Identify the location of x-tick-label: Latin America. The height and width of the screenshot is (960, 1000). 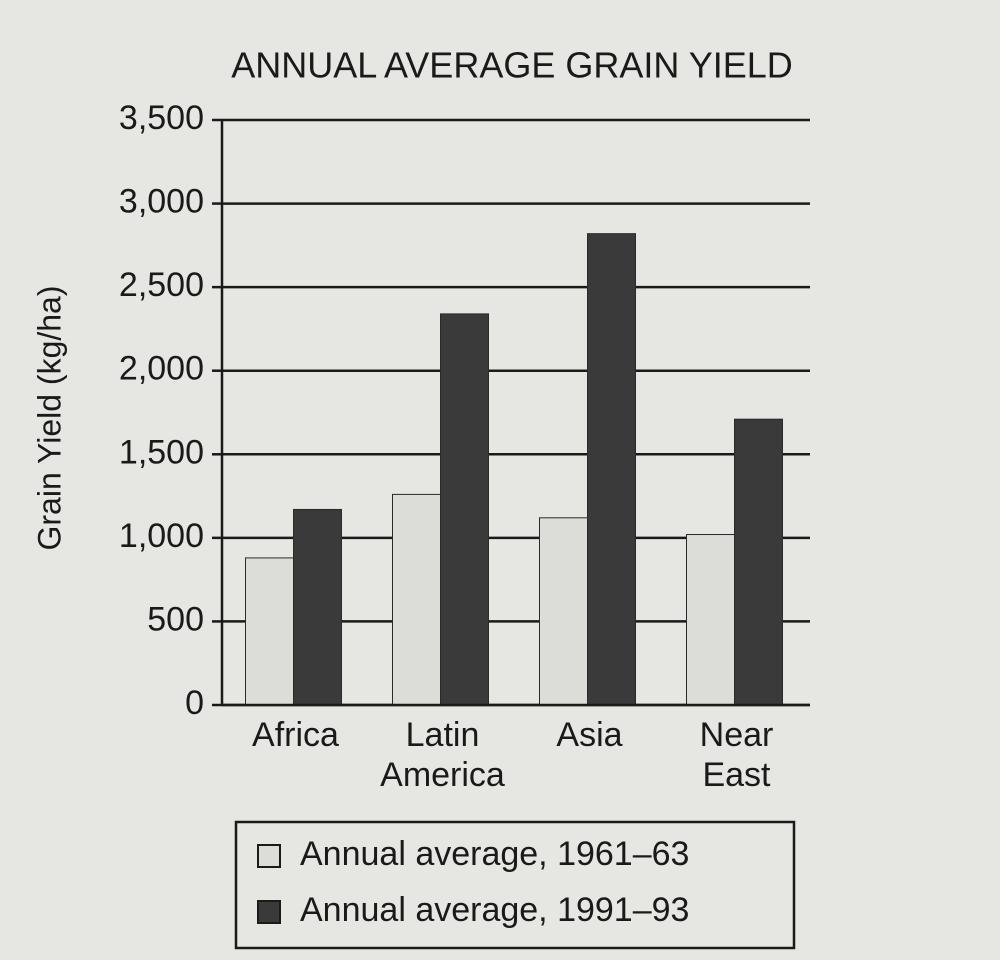
(442, 755).